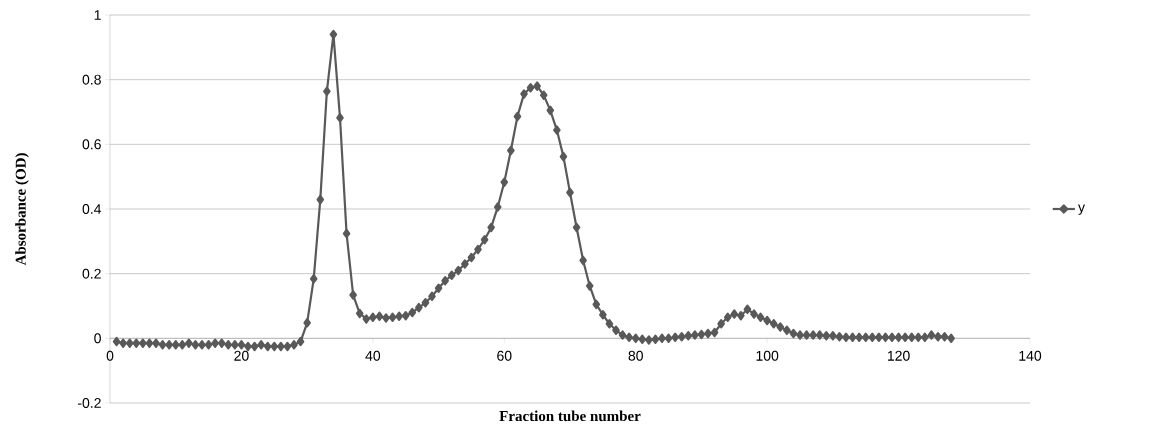  I want to click on legend-label: y, so click(1081, 209).